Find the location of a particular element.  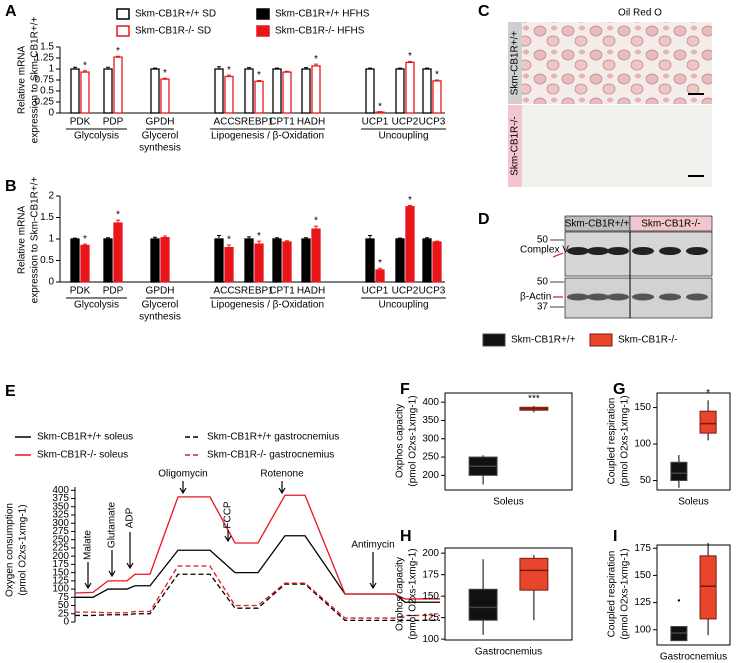

x-tick-label: PDP is located at coordinates (113, 291).